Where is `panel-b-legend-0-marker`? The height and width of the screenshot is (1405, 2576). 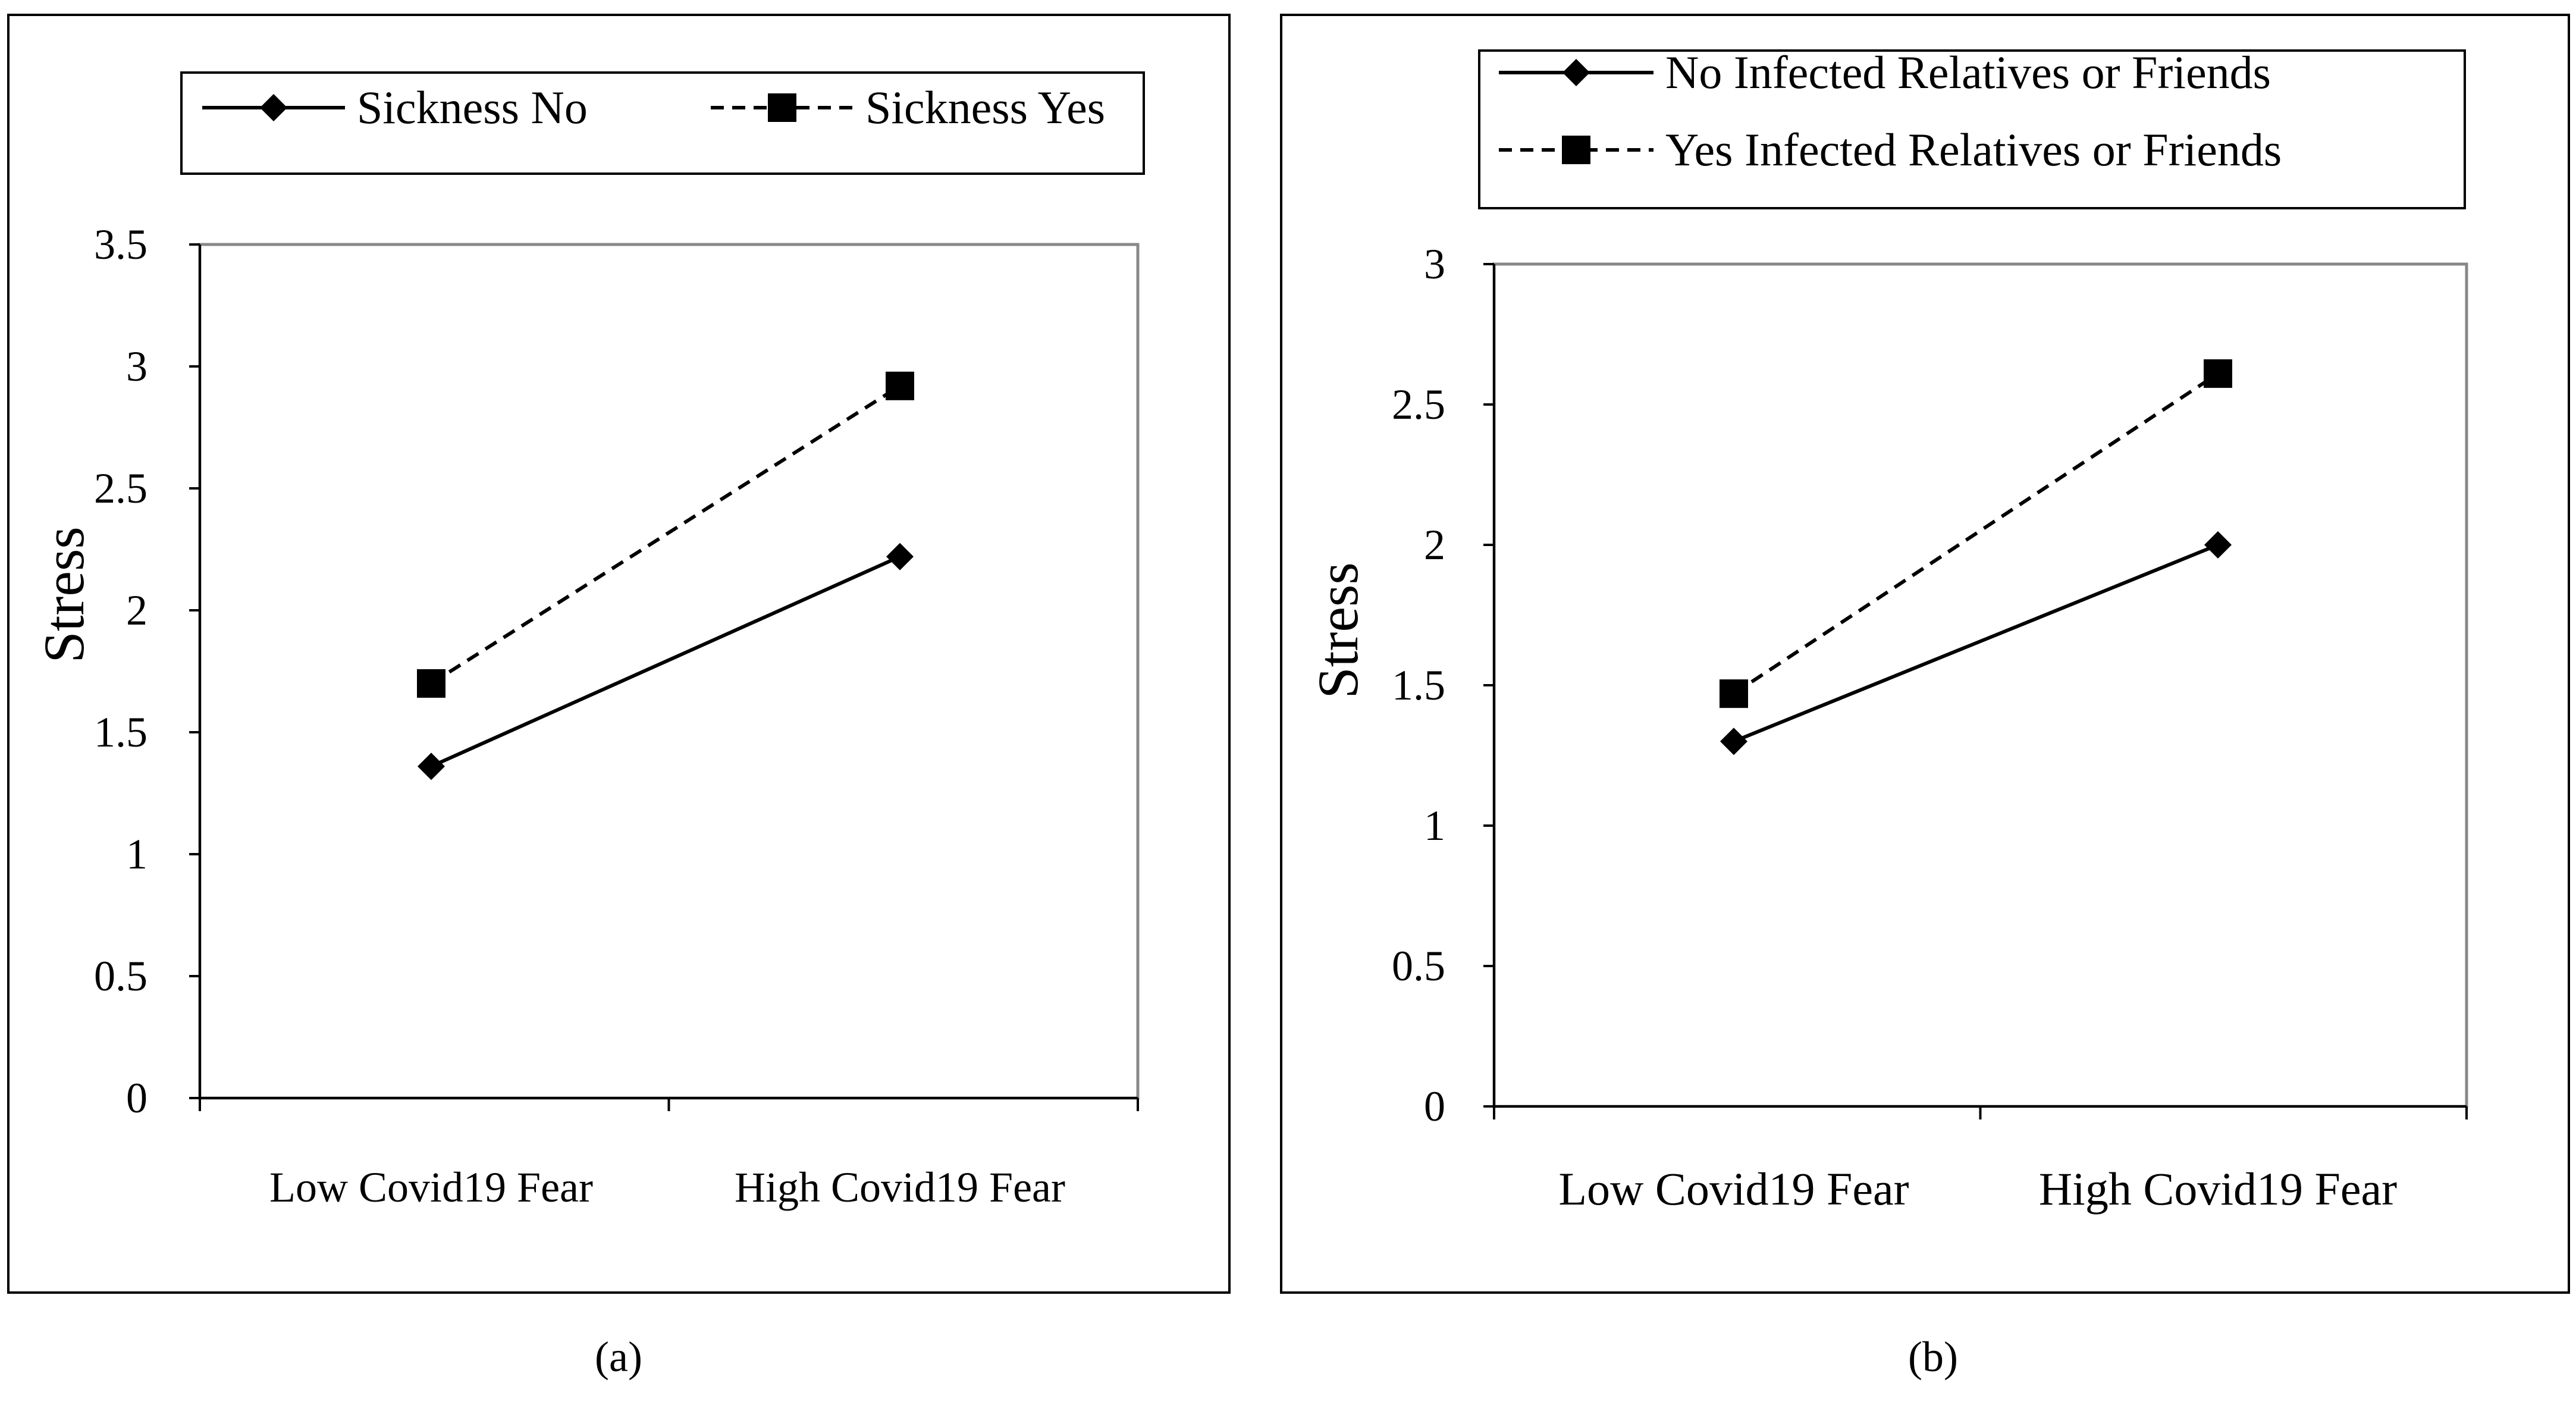 panel-b-legend-0-marker is located at coordinates (1576, 72).